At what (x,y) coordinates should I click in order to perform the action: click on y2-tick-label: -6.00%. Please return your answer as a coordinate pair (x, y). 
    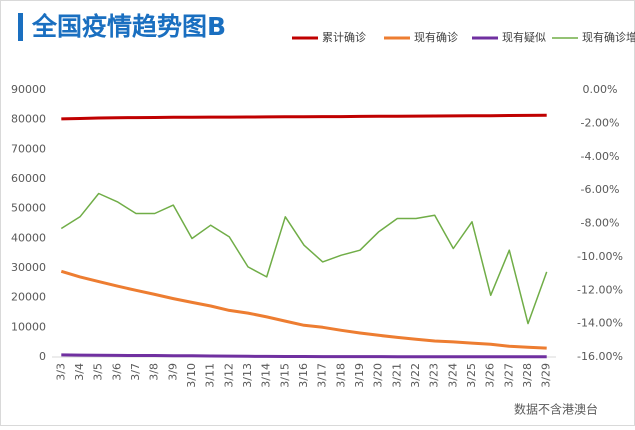
    Looking at the image, I should click on (600, 189).